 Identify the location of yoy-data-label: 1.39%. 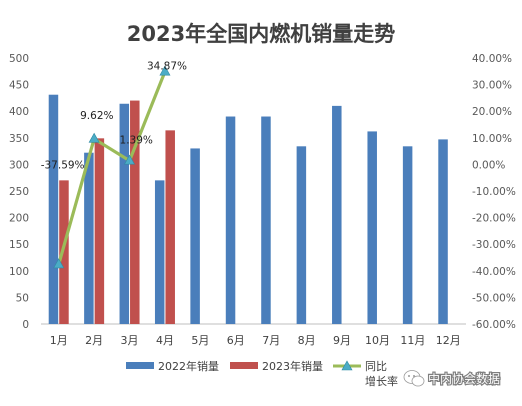
(136, 141).